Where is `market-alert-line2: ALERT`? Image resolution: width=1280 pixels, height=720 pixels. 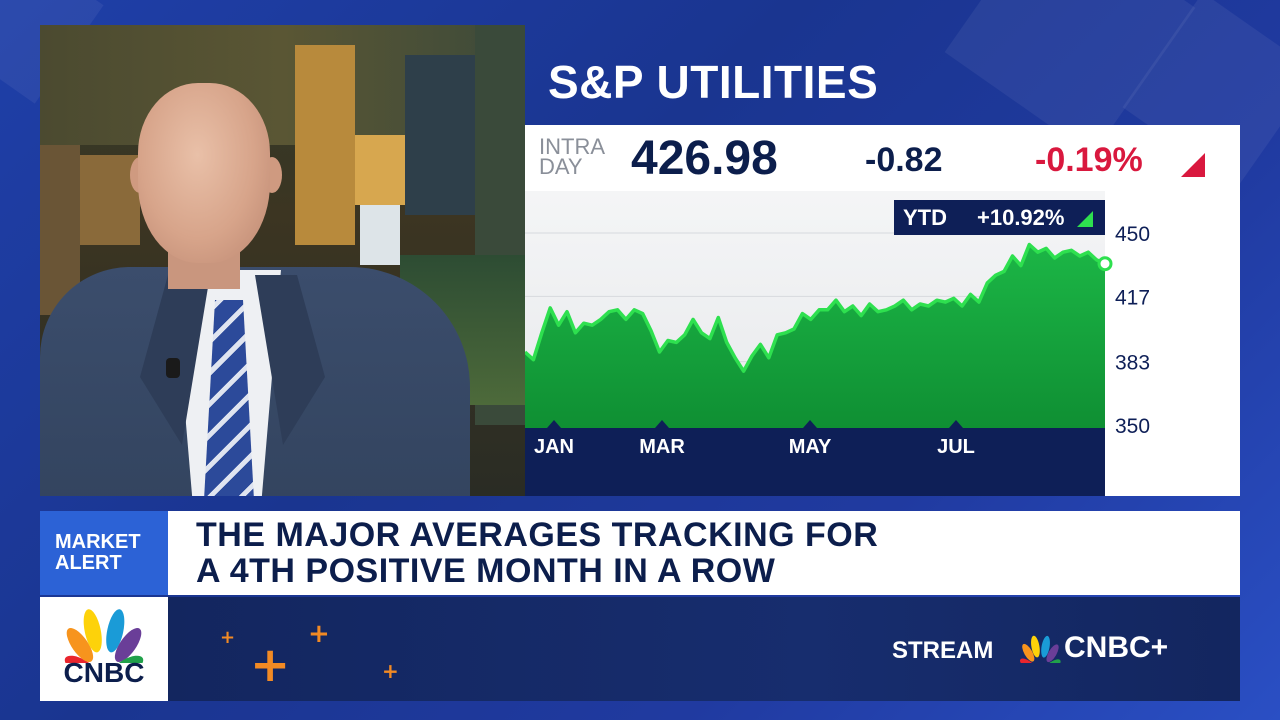 market-alert-line2: ALERT is located at coordinates (88, 563).